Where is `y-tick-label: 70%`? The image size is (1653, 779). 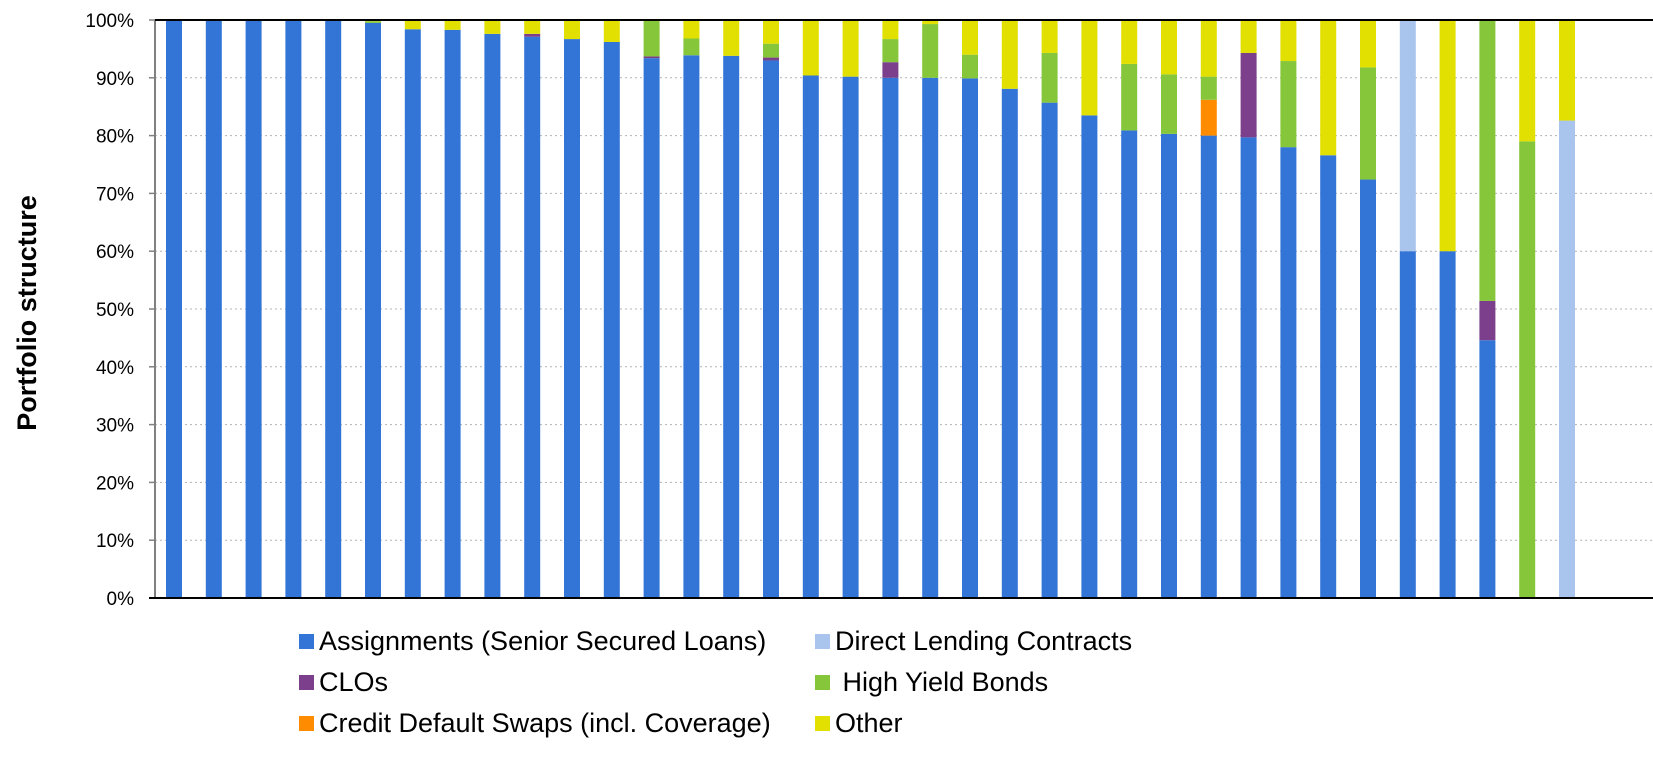
y-tick-label: 70% is located at coordinates (115, 194).